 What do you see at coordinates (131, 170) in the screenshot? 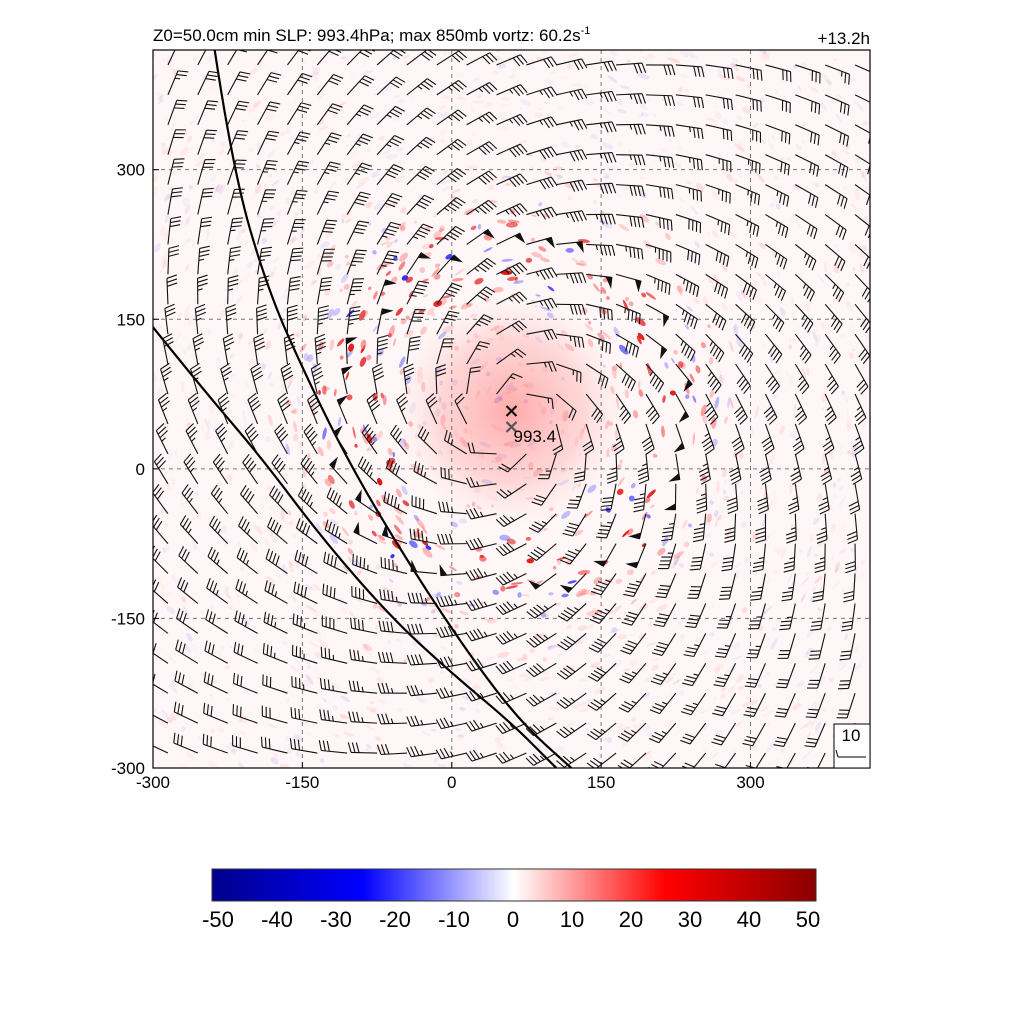
I see `y-tick-label: 300` at bounding box center [131, 170].